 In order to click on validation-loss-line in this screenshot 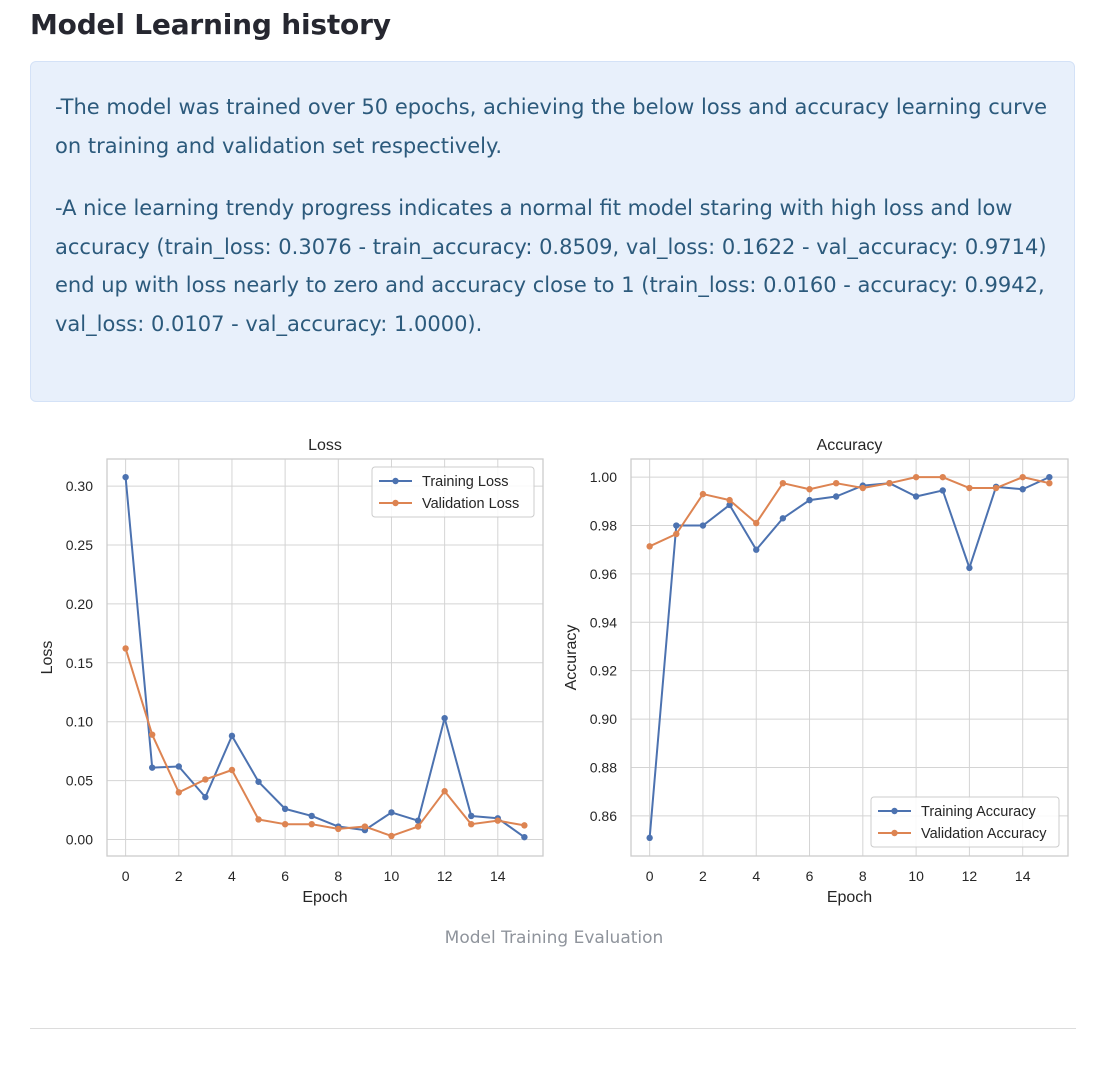, I will do `click(324, 742)`.